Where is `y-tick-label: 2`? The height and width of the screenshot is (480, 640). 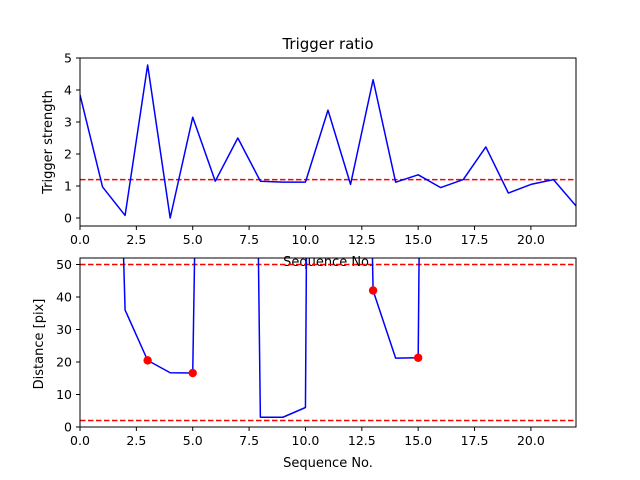 y-tick-label: 2 is located at coordinates (68, 154).